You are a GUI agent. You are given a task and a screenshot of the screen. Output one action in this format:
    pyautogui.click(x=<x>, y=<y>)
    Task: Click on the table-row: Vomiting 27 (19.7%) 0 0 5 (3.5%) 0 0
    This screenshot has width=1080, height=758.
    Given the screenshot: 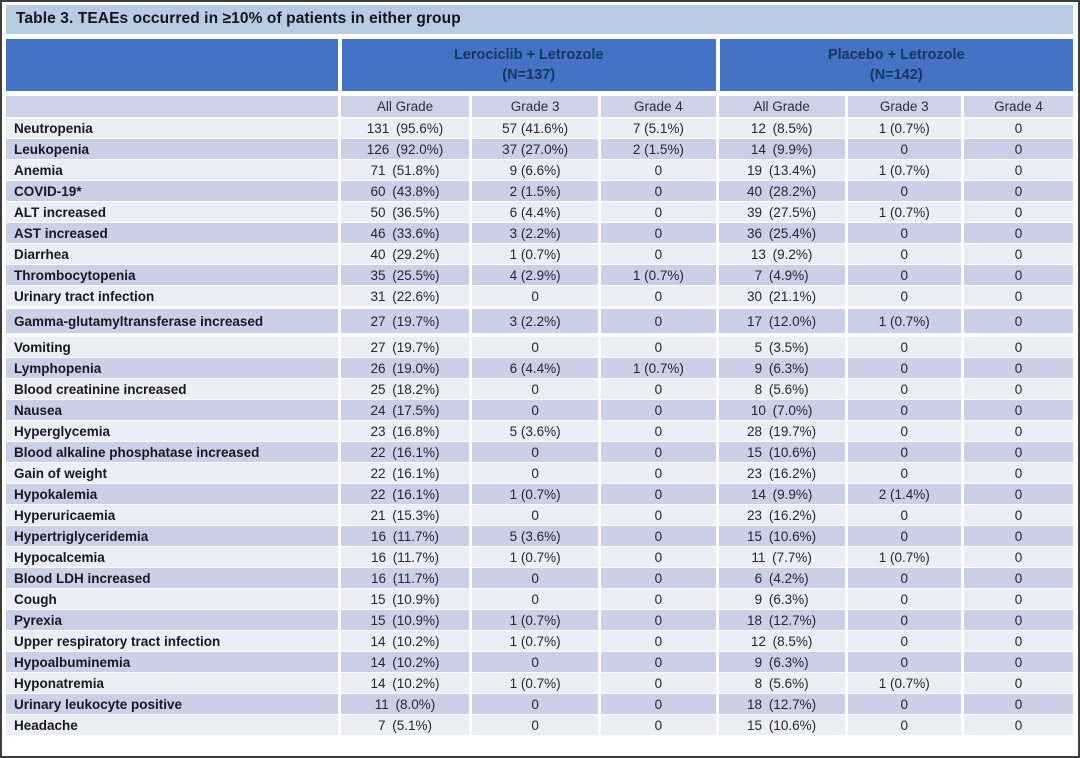 What is the action you would take?
    pyautogui.click(x=539, y=346)
    